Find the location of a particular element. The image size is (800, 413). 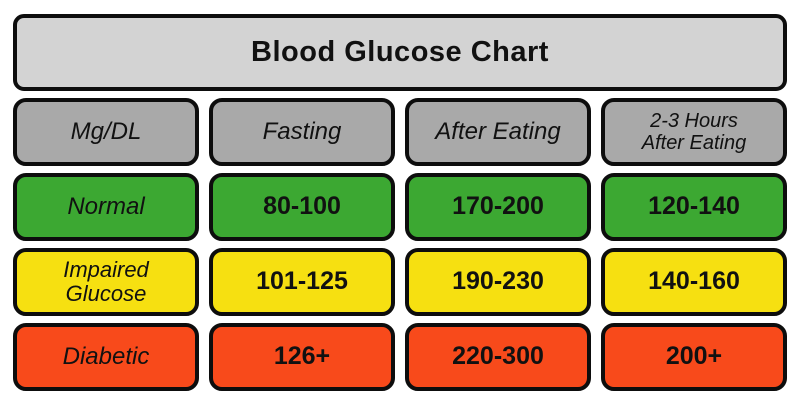

column-header-fasting: Fasting is located at coordinates (302, 132).